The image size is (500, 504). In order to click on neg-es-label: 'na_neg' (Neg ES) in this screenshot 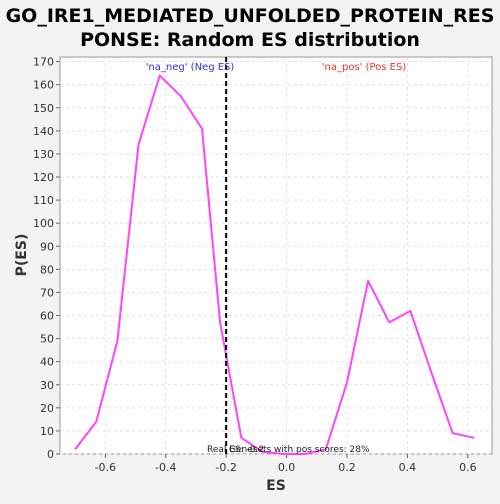, I will do `click(190, 67)`.